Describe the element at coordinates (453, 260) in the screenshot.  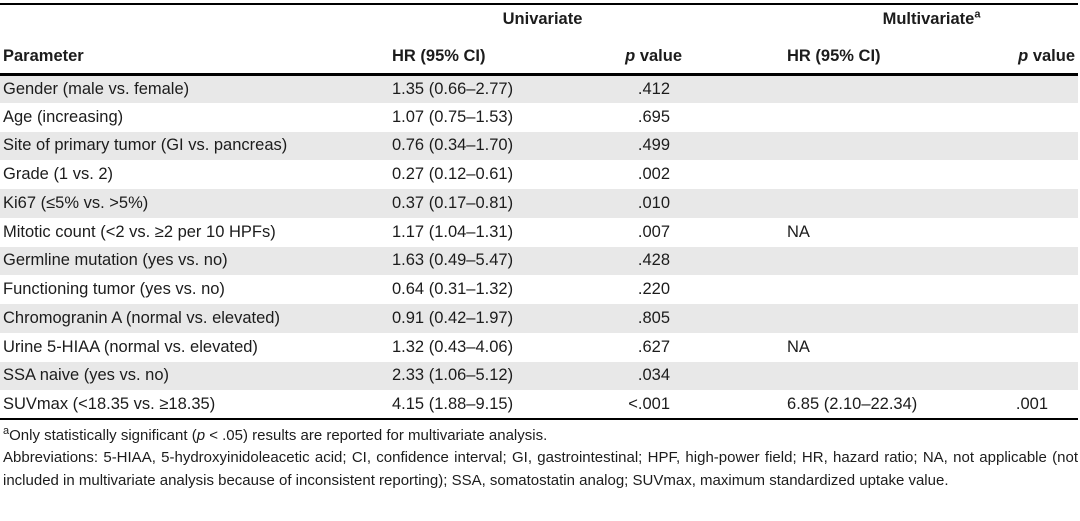
I see `univariate-hr-cell: 1.63 (0.49–5.47)` at that location.